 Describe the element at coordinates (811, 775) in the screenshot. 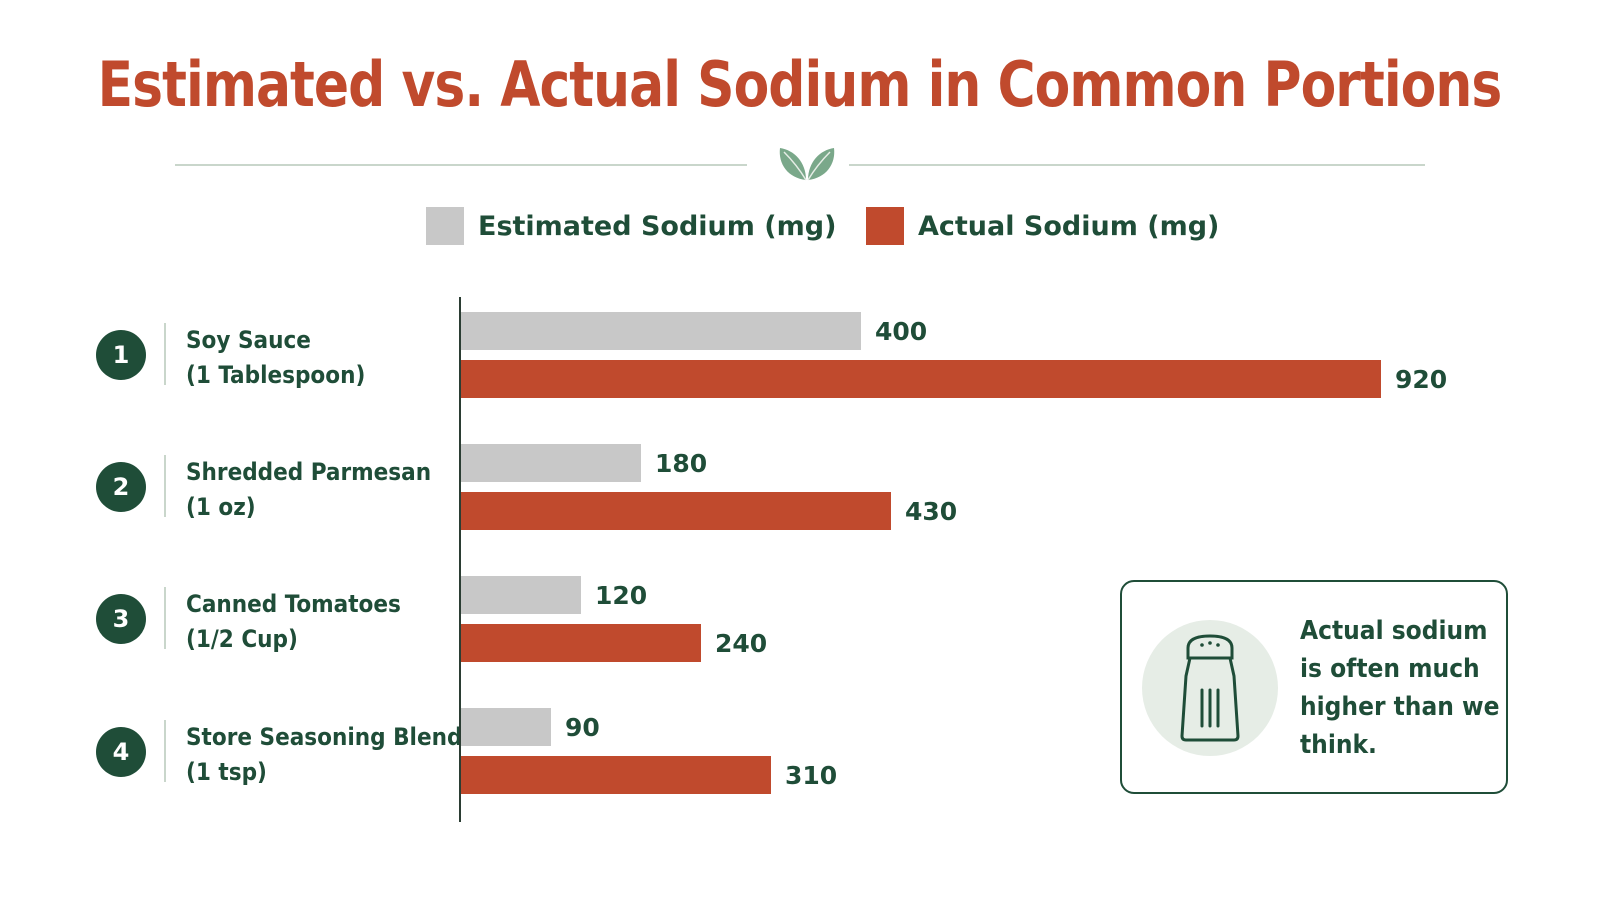

I see `data-label-actual: 310` at that location.